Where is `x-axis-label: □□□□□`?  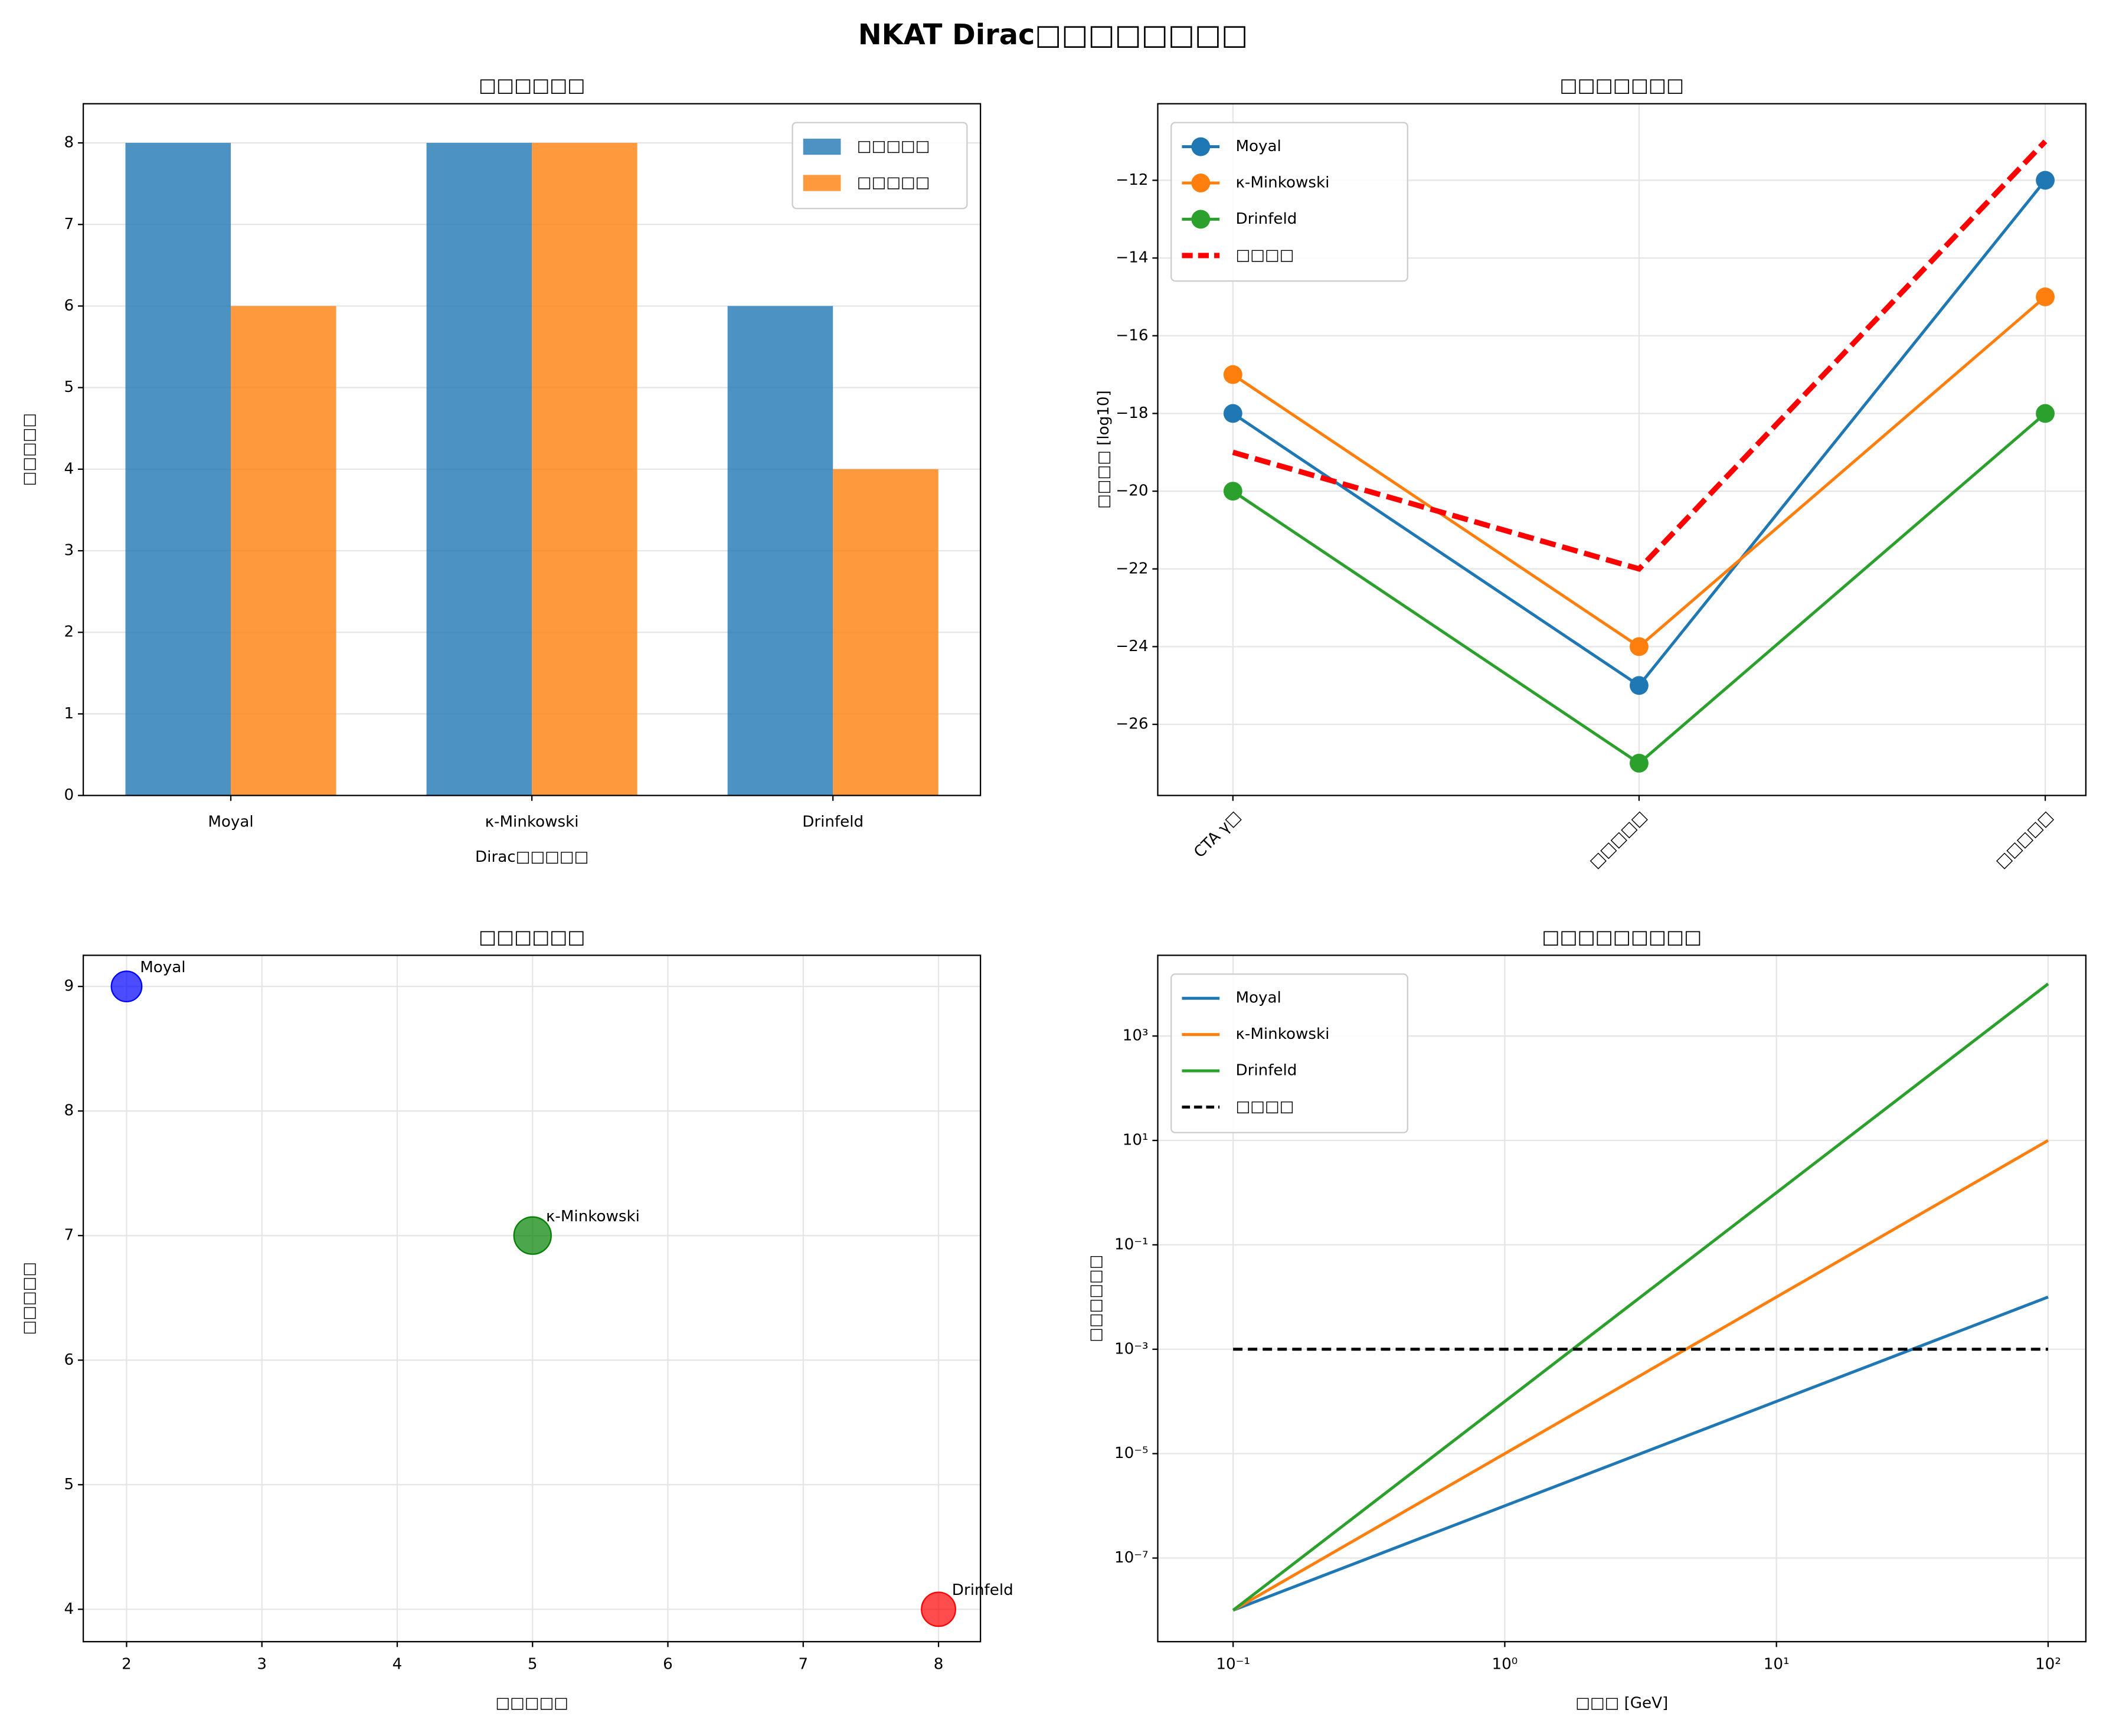 x-axis-label: □□□□□ is located at coordinates (531, 1703).